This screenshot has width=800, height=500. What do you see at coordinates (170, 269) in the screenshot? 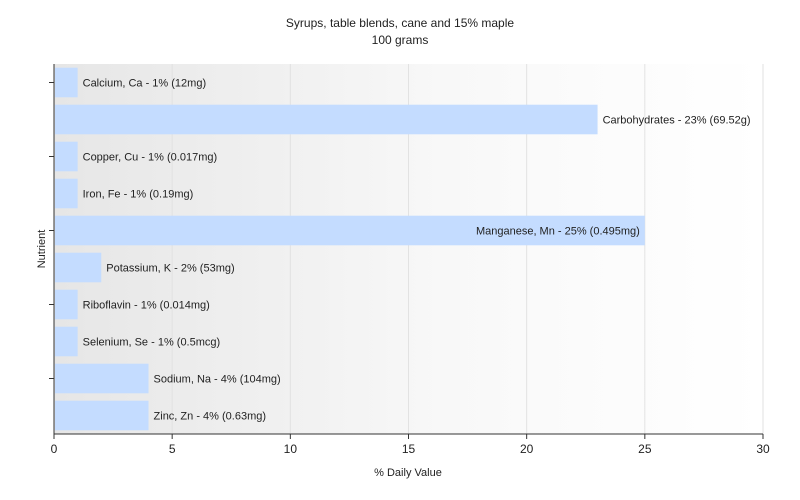
I see `bar-label: Potassium, K - 2% (53mg)` at bounding box center [170, 269].